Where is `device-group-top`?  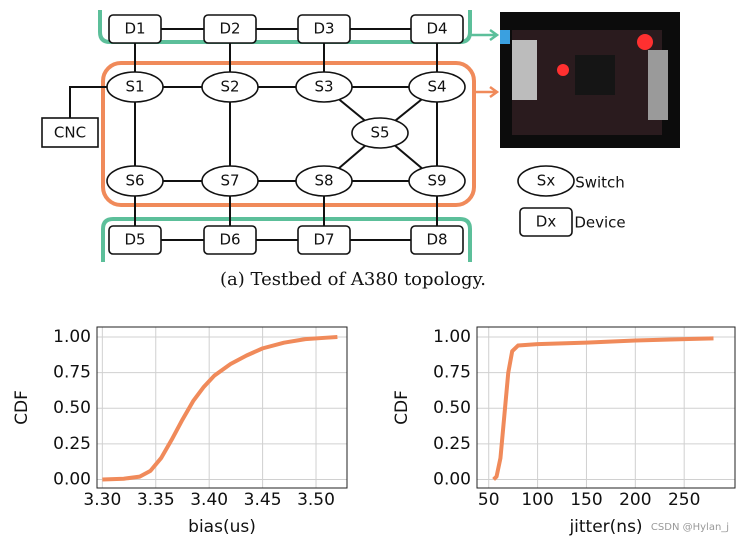 device-group-top is located at coordinates (285, 27).